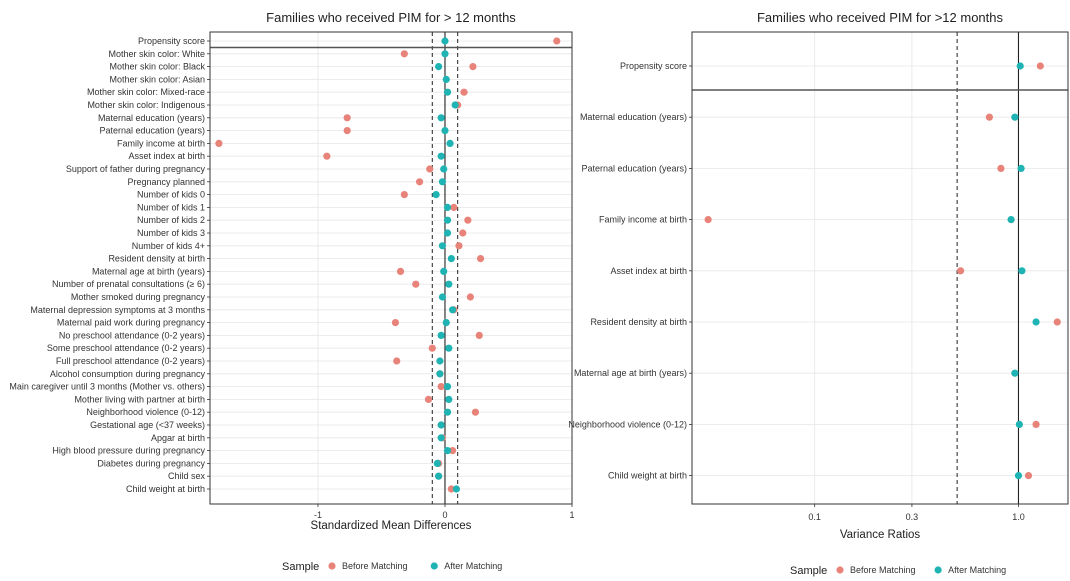 This screenshot has height=581, width=1070. I want to click on x-tick-label: 1.0, so click(1018, 517).